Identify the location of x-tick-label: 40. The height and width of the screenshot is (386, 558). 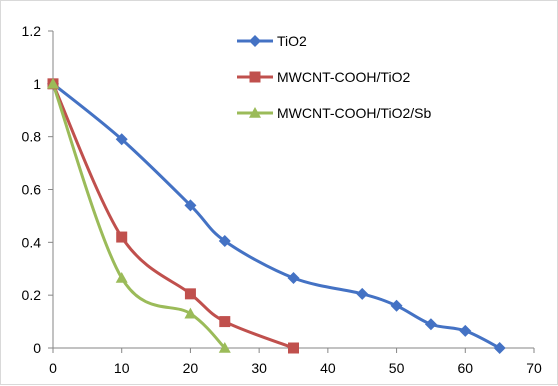
(328, 368).